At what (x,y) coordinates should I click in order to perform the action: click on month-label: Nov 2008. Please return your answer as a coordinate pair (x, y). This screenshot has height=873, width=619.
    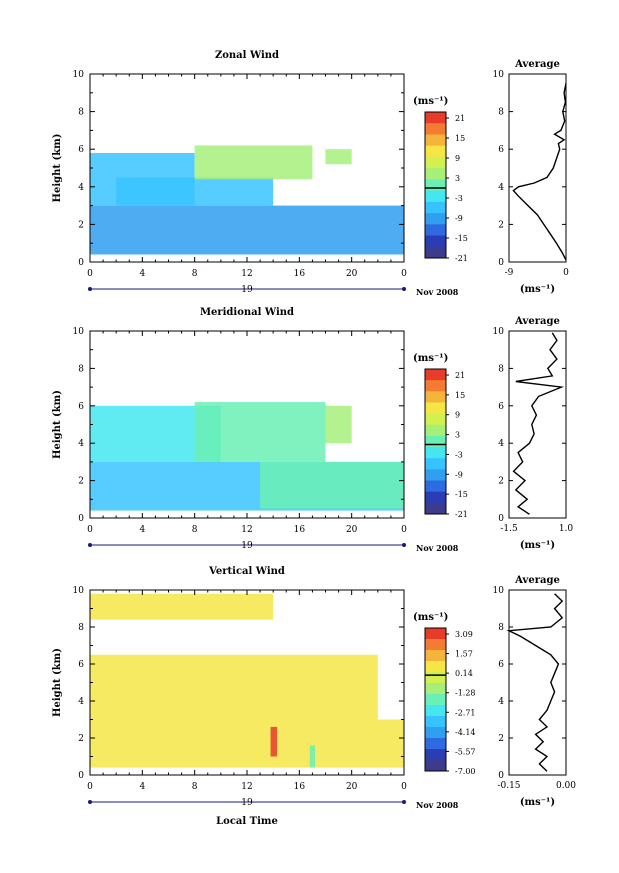
    Looking at the image, I should click on (437, 548).